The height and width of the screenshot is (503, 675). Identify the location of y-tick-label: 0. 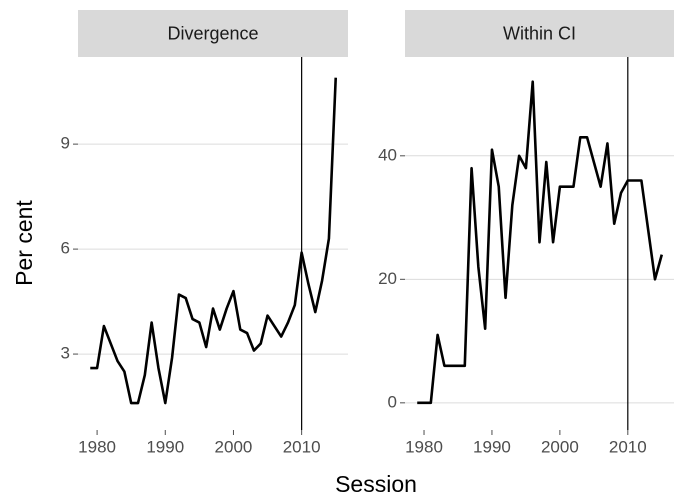
(392, 401).